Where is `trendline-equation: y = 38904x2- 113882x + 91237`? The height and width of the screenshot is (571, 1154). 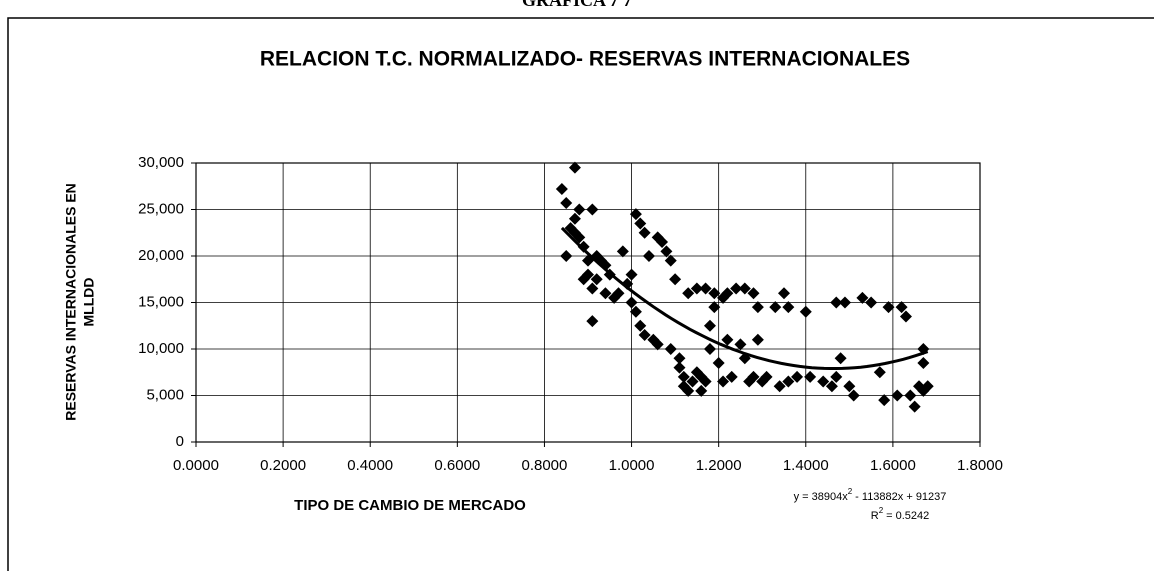 trendline-equation: y = 38904x2- 113882x + 91237 is located at coordinates (870, 495).